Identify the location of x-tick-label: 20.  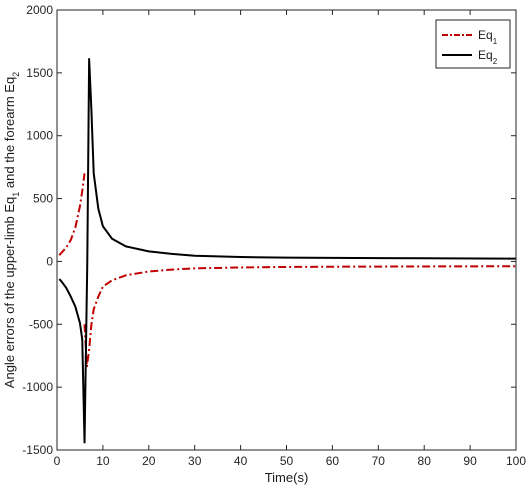
(149, 461).